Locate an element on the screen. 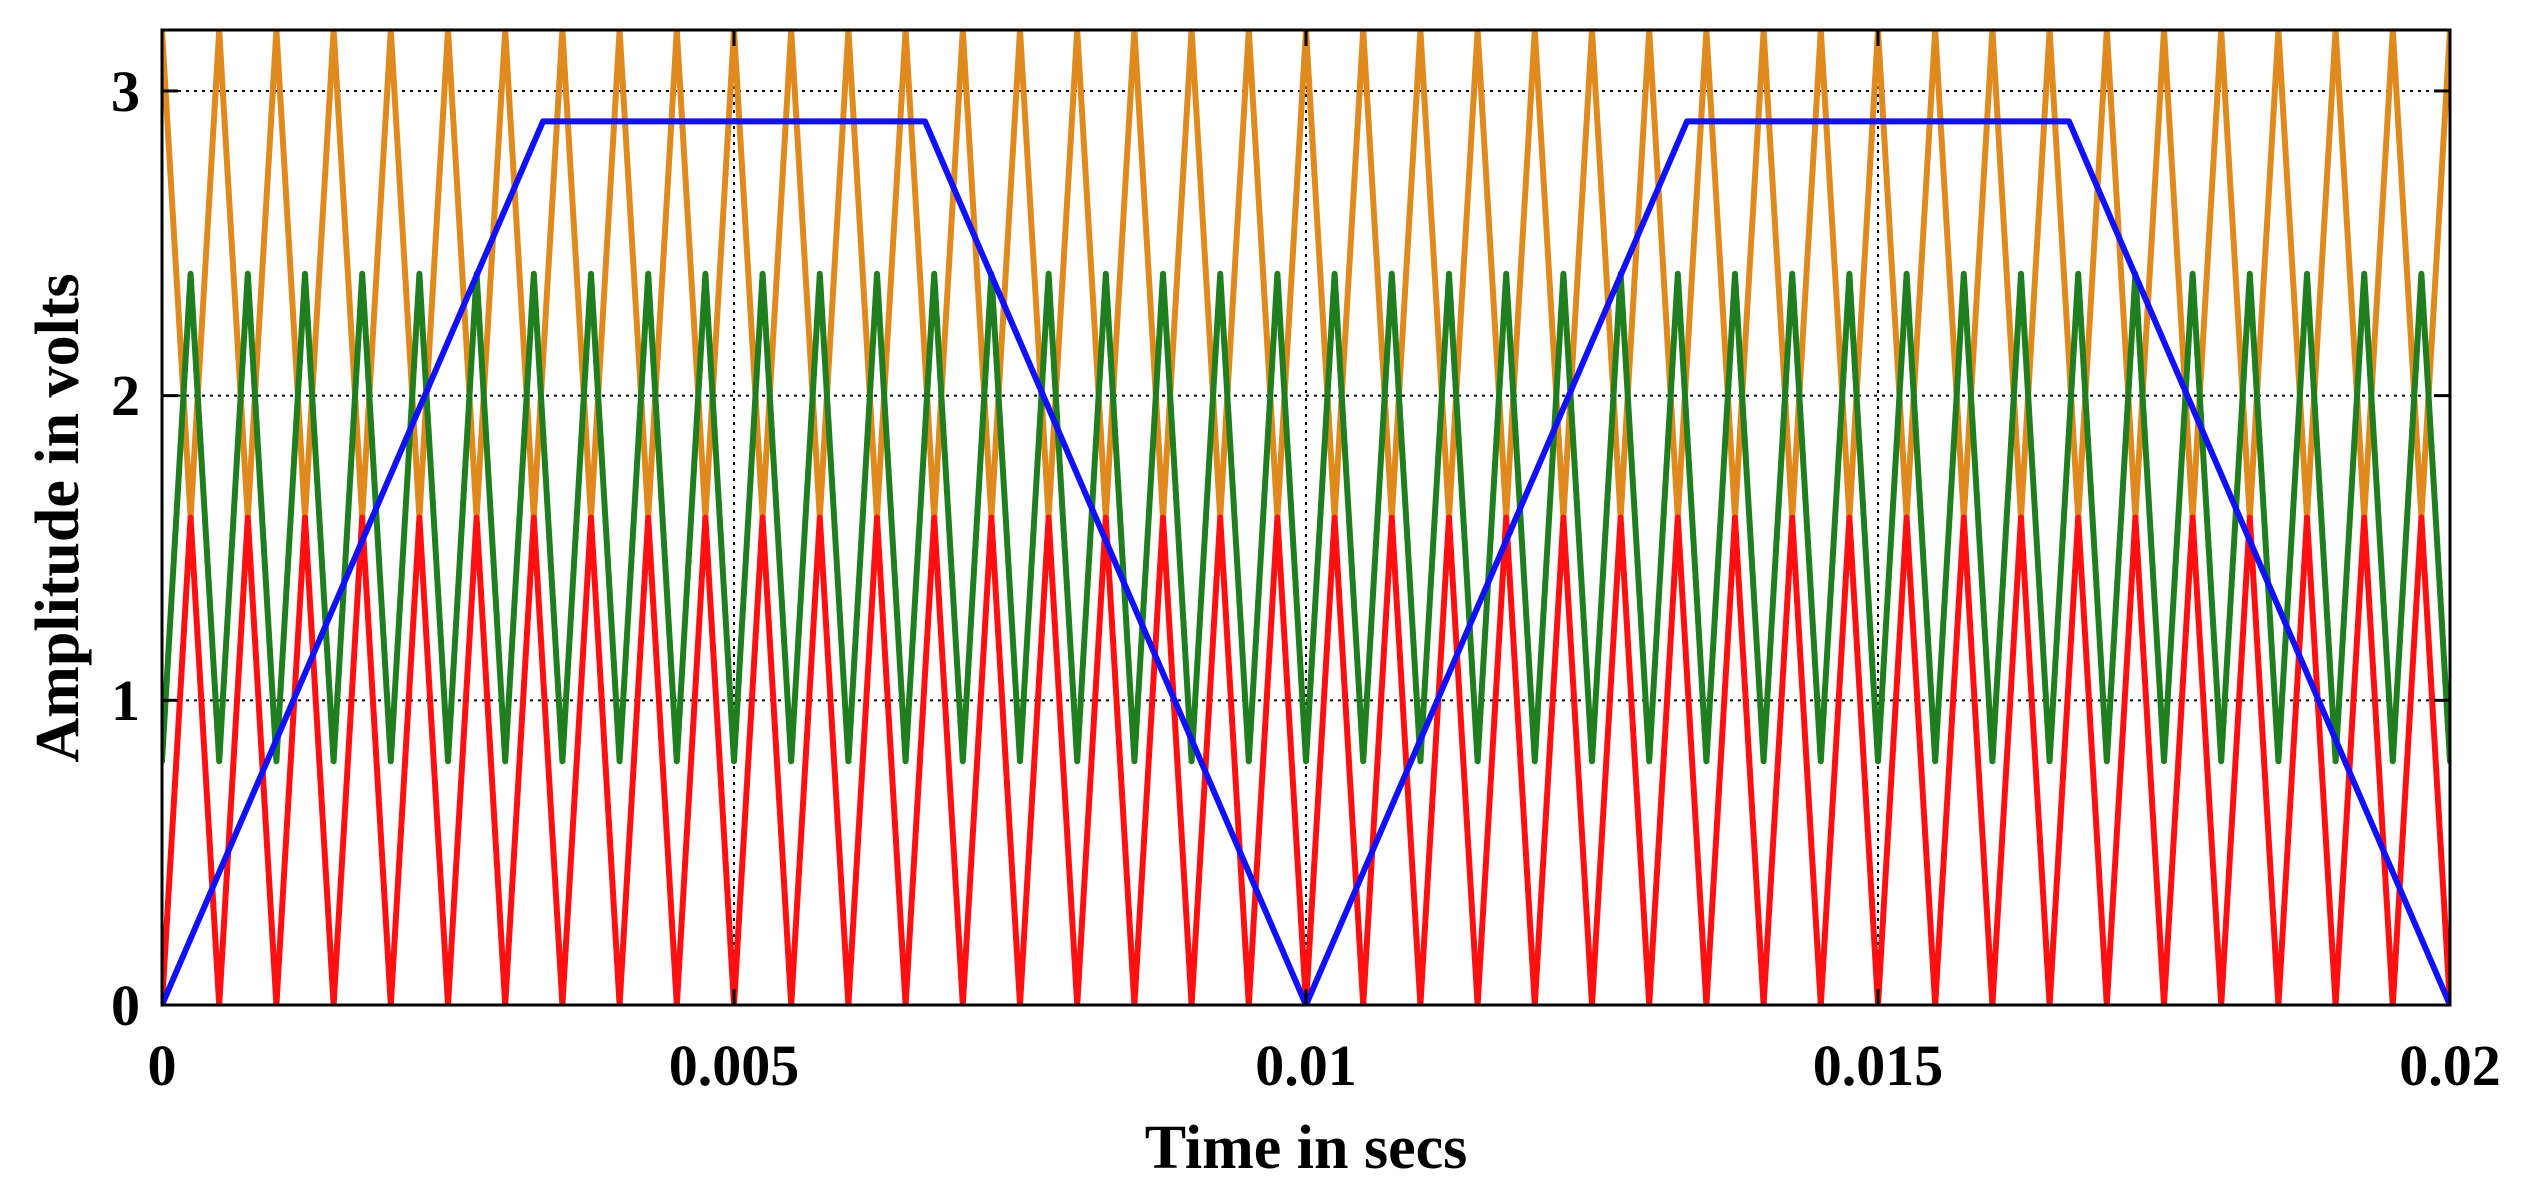  y-axis-title: Amplitude in volts is located at coordinates (58, 517).